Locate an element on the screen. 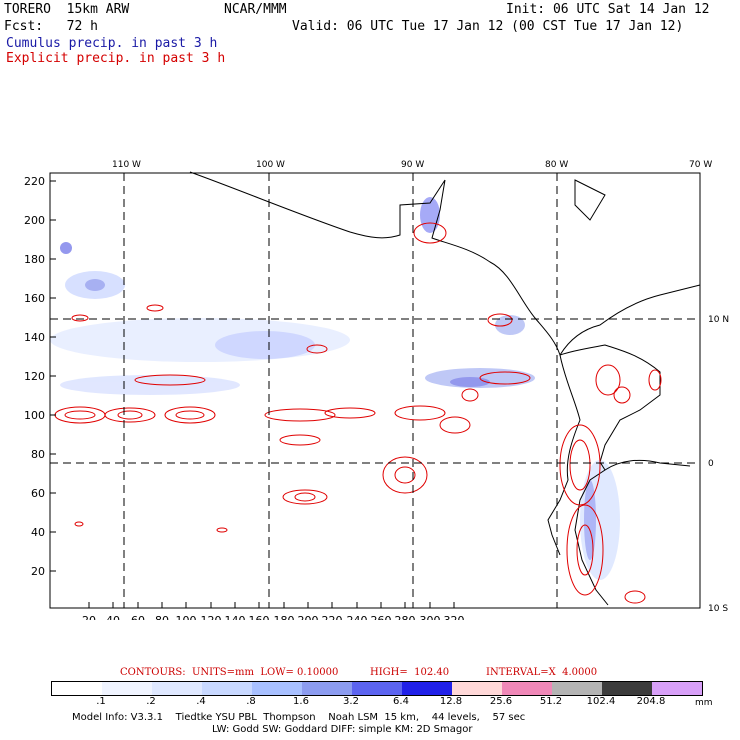 The width and height of the screenshot is (740, 740). y-tick-label: 60 is located at coordinates (38, 493).